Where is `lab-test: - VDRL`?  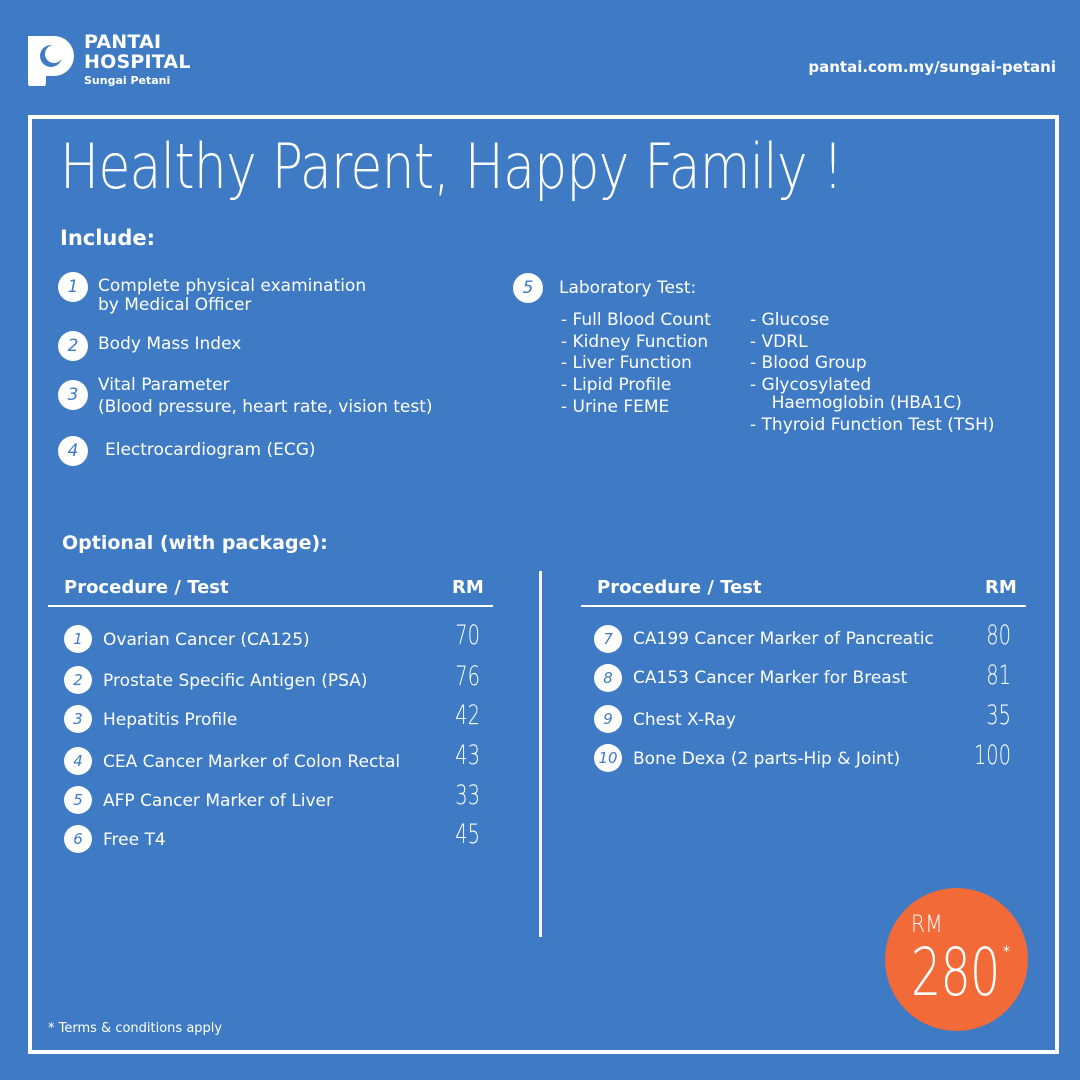
lab-test: - VDRL is located at coordinates (779, 342).